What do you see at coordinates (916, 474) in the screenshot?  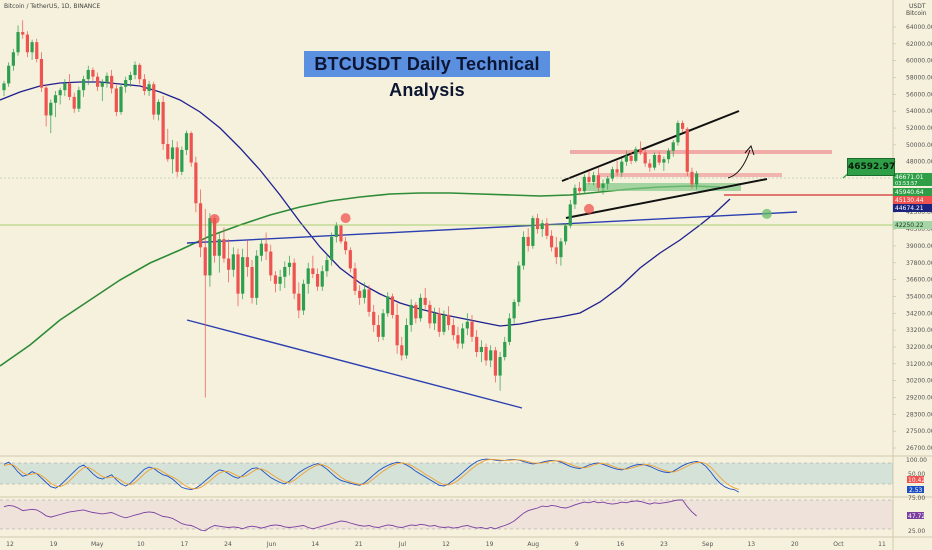 I see `stoch-label-50: 50.00` at bounding box center [916, 474].